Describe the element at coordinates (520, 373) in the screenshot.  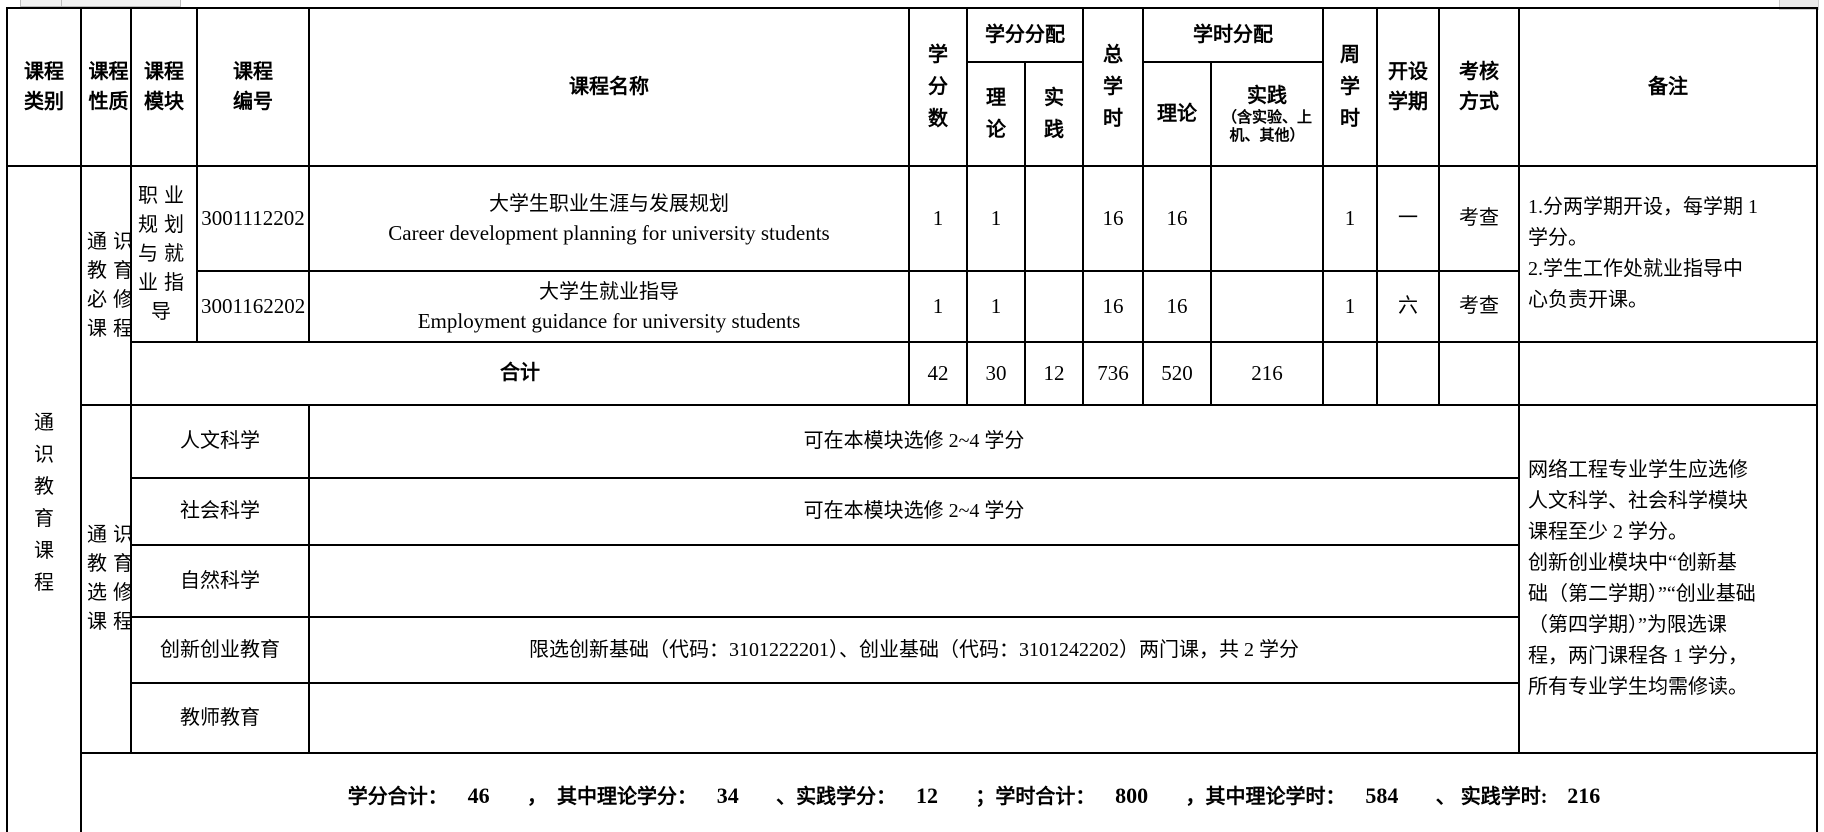
I see `subtotal-label: 合计` at that location.